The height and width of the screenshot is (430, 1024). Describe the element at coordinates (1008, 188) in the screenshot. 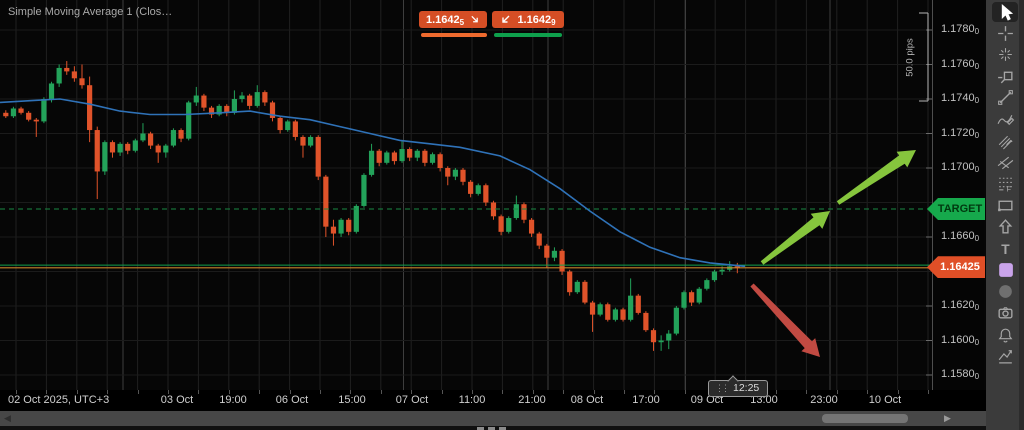

I see `svg-text: F` at that location.